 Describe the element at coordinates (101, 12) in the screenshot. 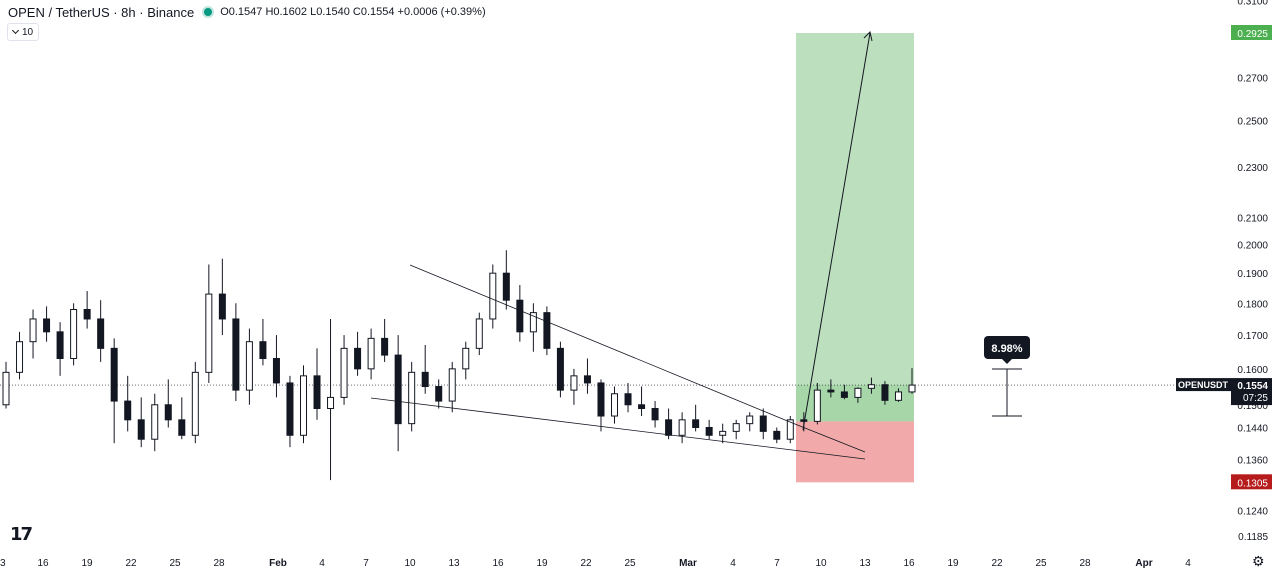

I see `symbol-title: OPEN / TetherUS · 8h · Binance` at that location.